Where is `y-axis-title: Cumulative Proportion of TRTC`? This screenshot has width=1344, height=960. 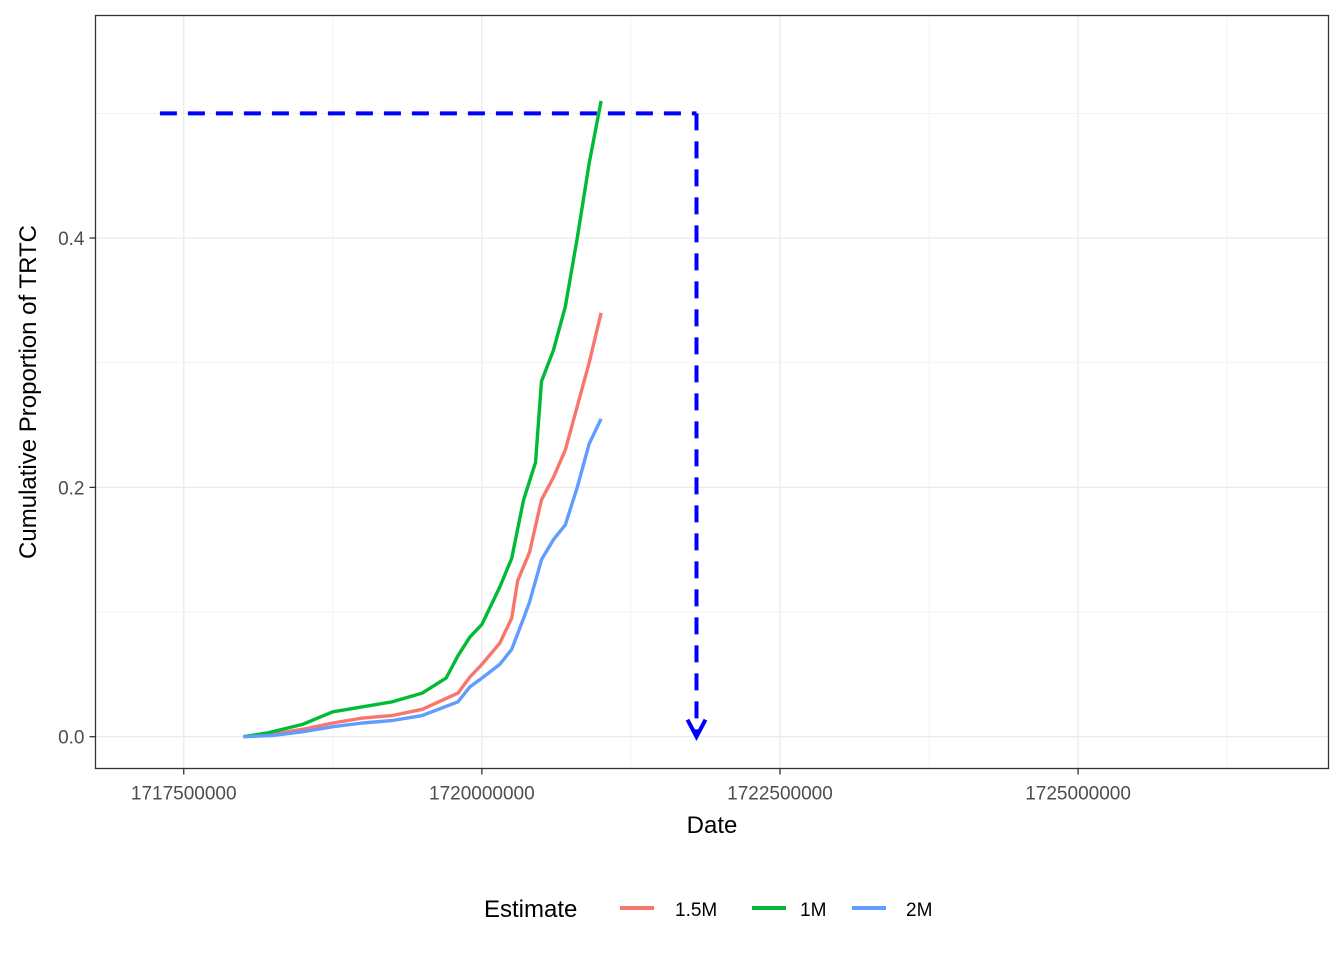 y-axis-title: Cumulative Proportion of TRTC is located at coordinates (28, 392).